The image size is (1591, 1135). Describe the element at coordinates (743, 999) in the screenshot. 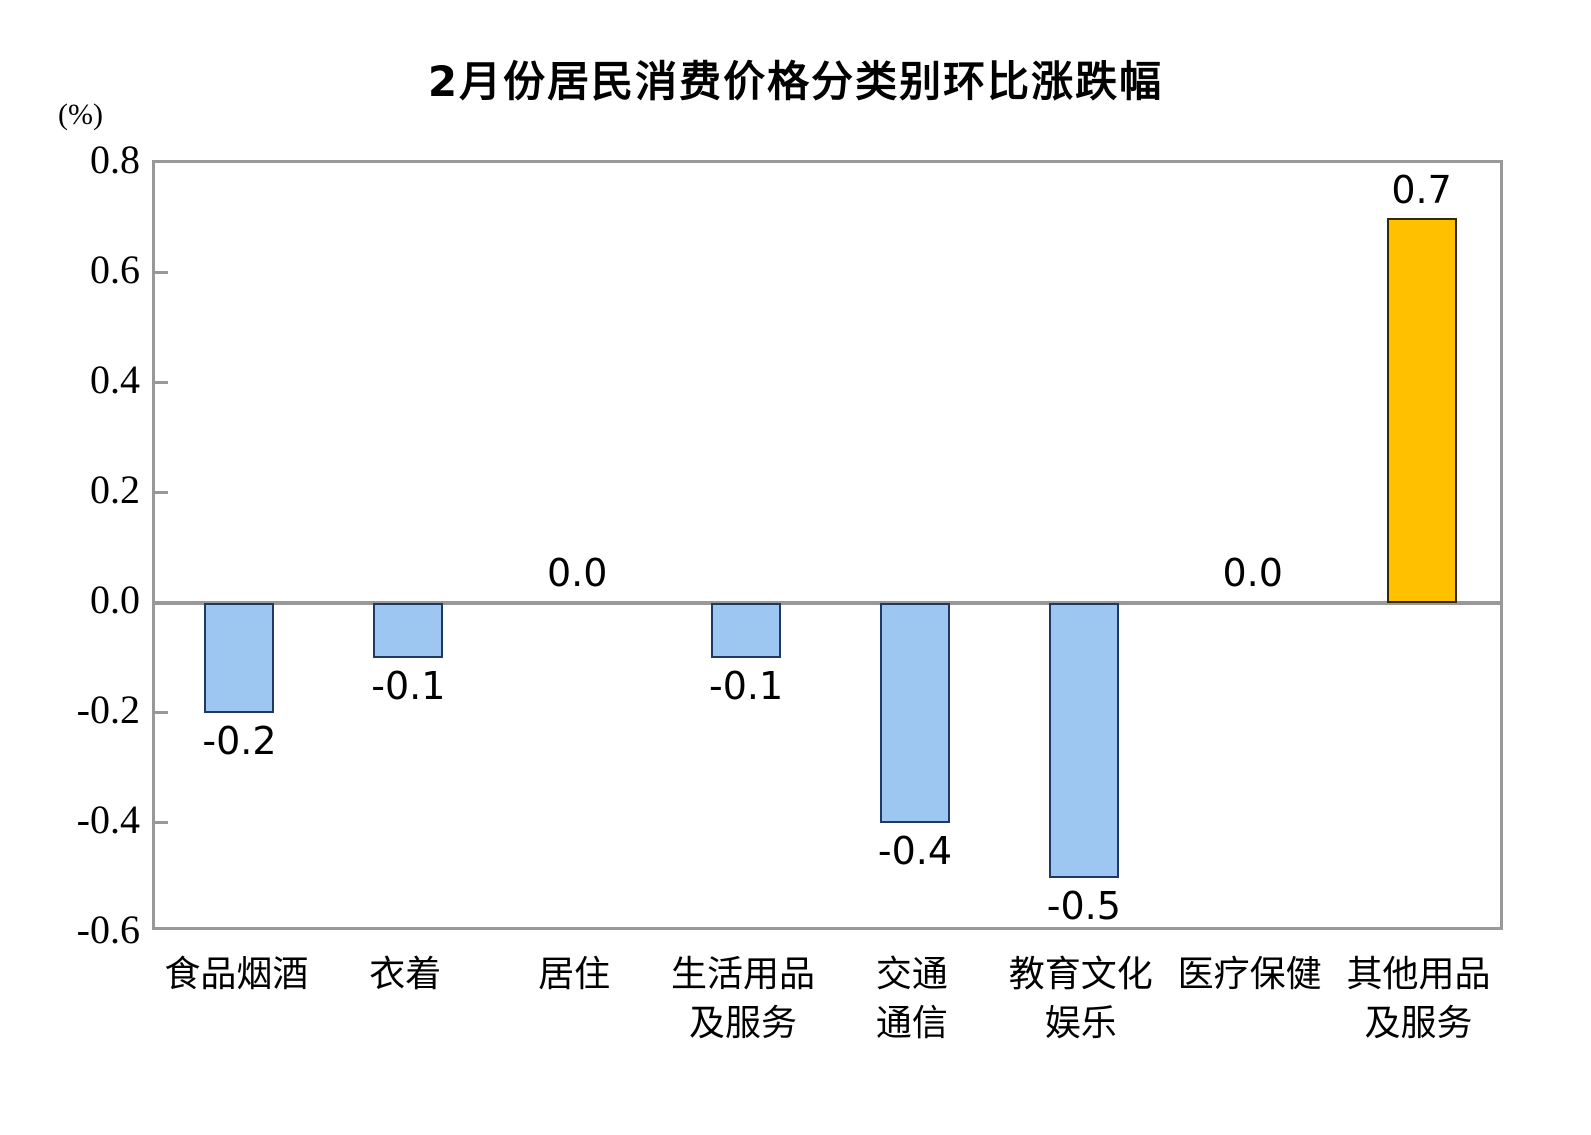

I see `x-category-label: 生活用品 及服务` at that location.